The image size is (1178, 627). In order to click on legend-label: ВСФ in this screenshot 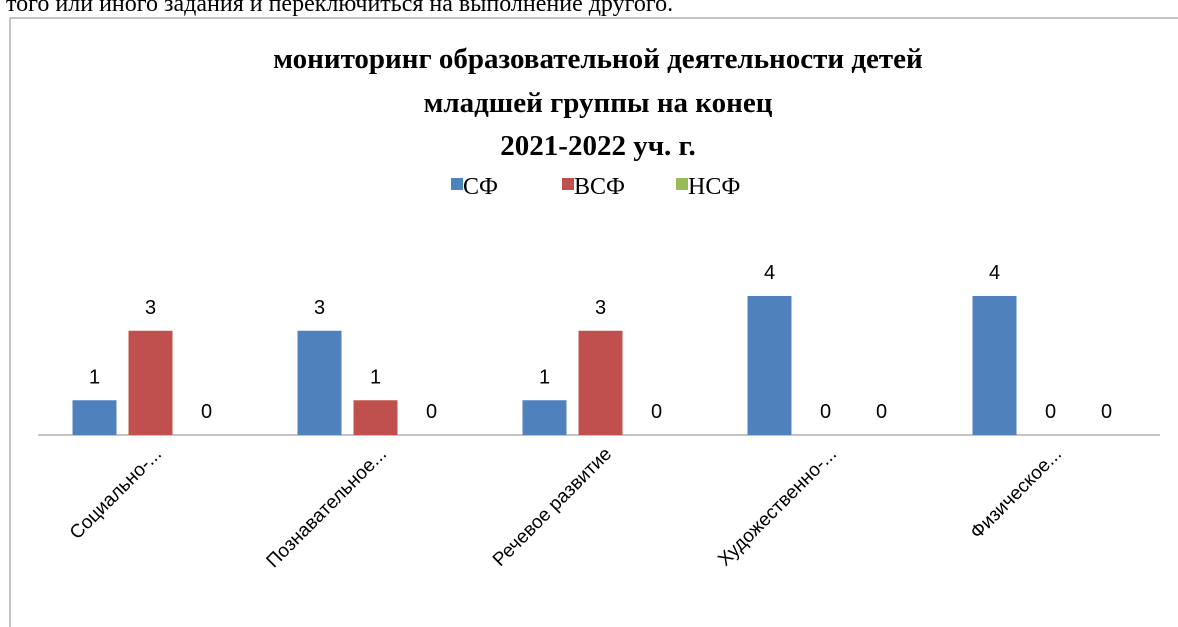, I will do `click(599, 187)`.